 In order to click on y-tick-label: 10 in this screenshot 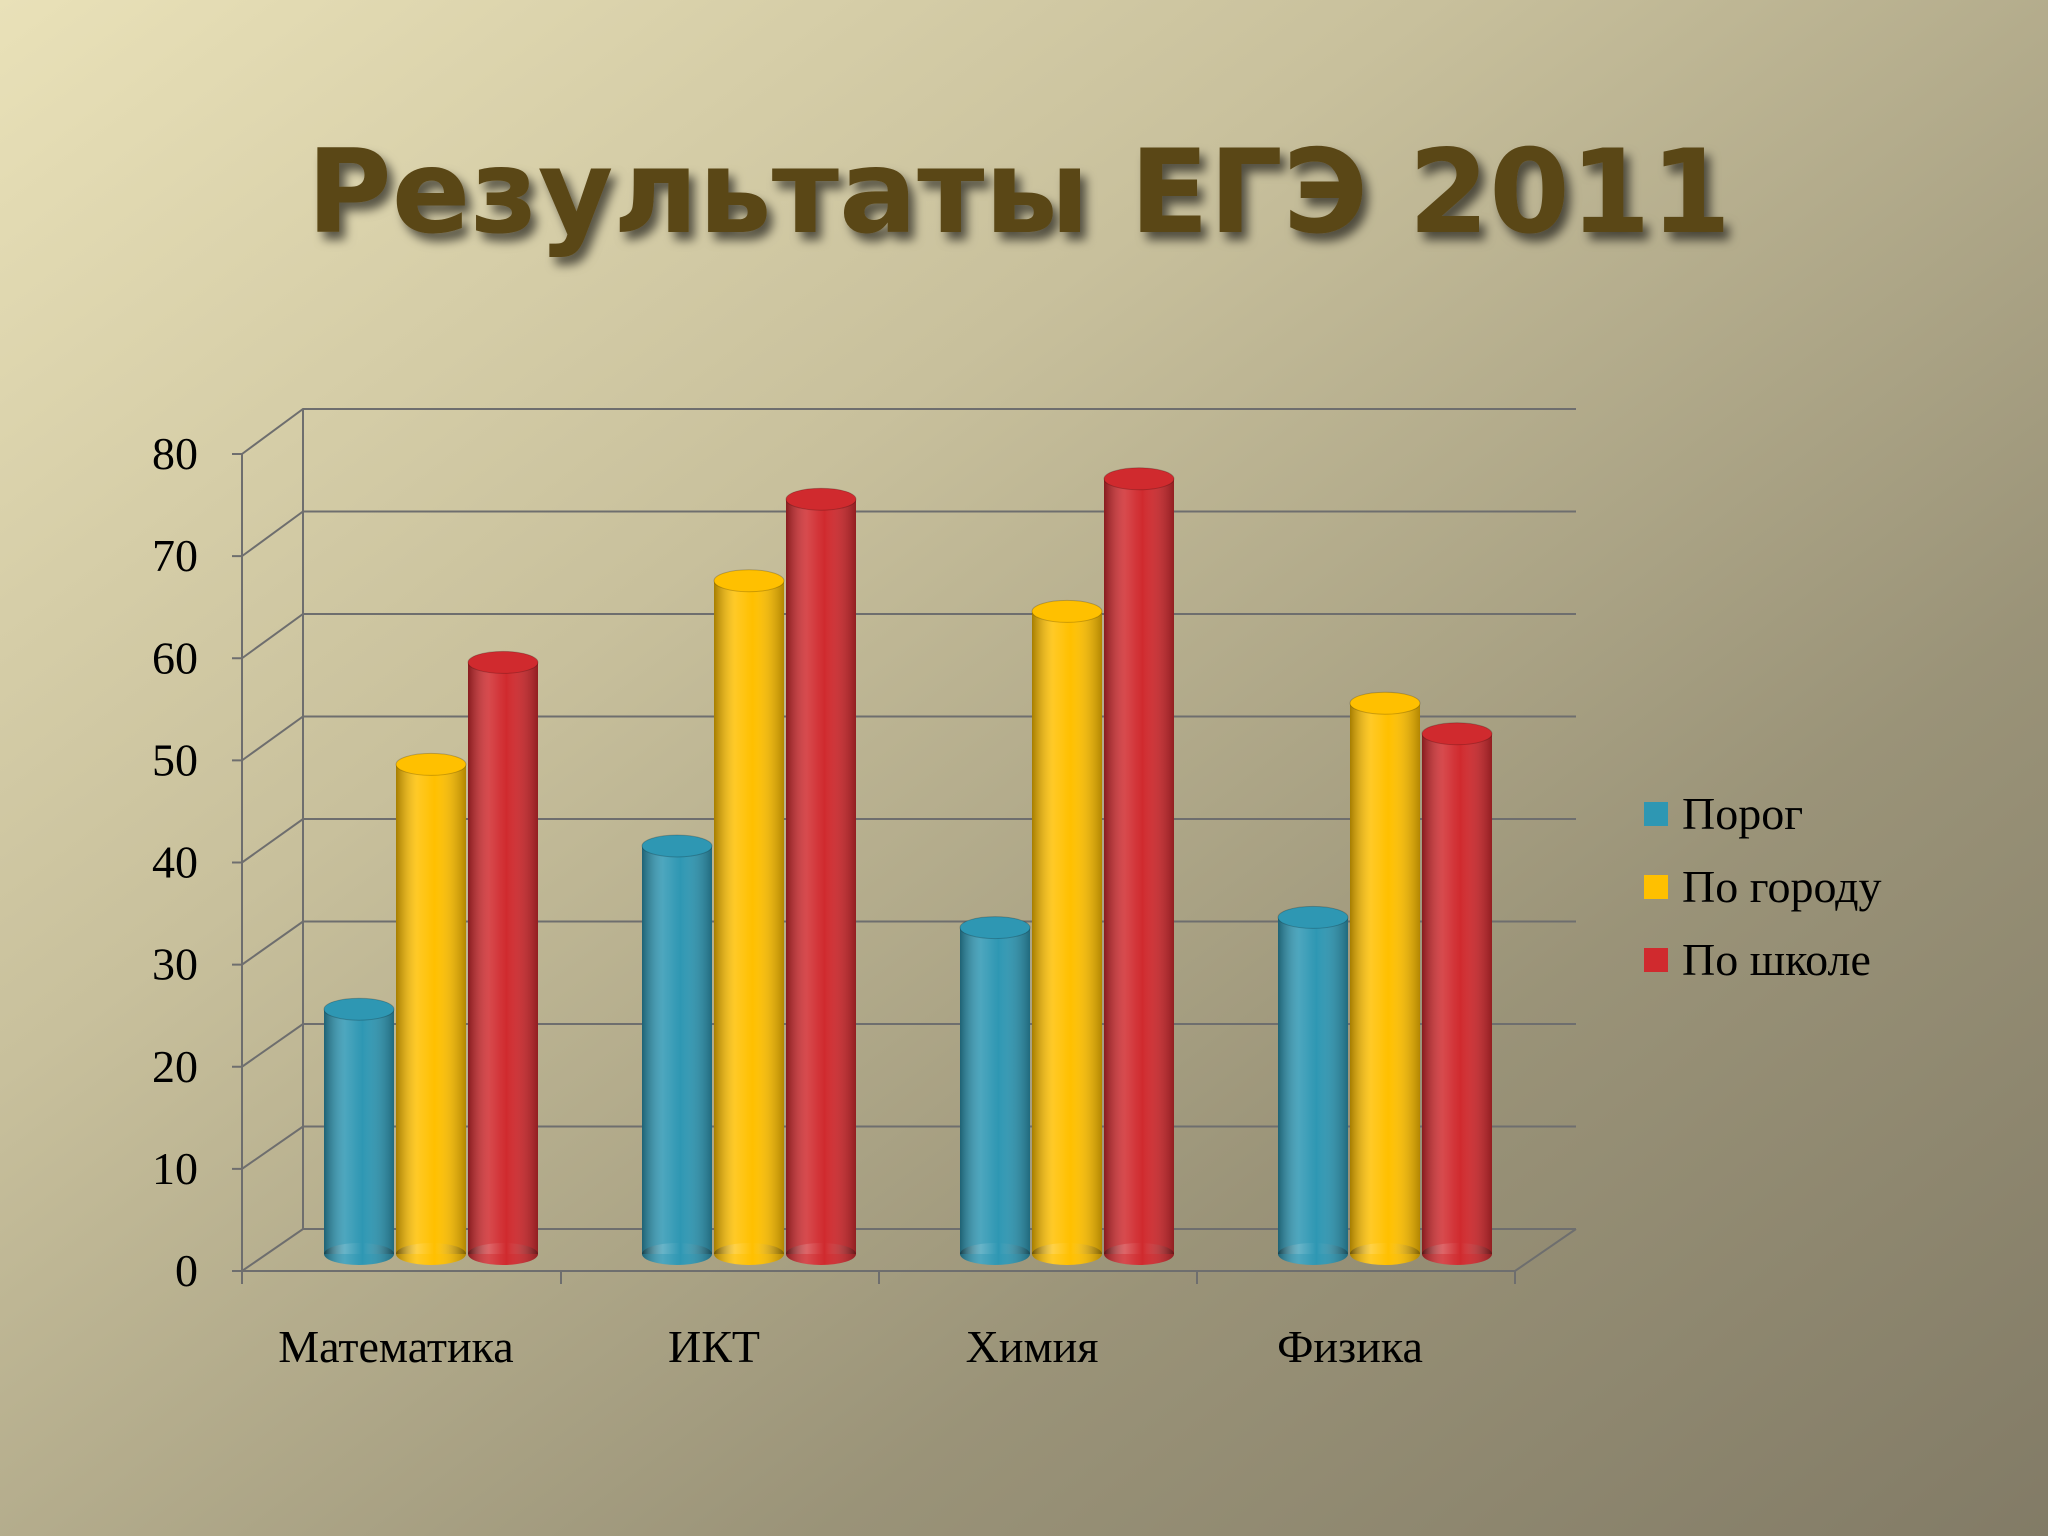, I will do `click(175, 1168)`.